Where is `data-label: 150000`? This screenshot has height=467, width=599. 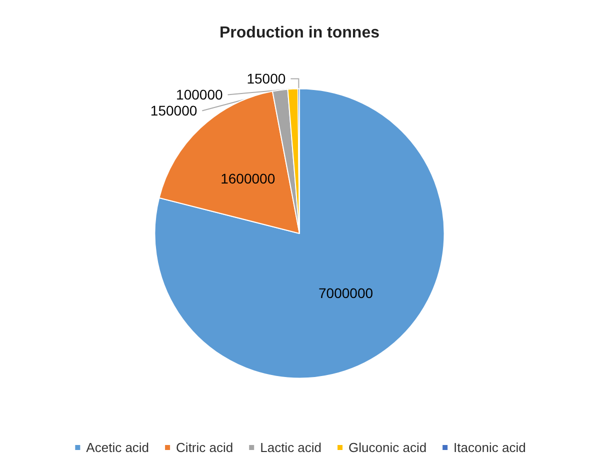 data-label: 150000 is located at coordinates (174, 110).